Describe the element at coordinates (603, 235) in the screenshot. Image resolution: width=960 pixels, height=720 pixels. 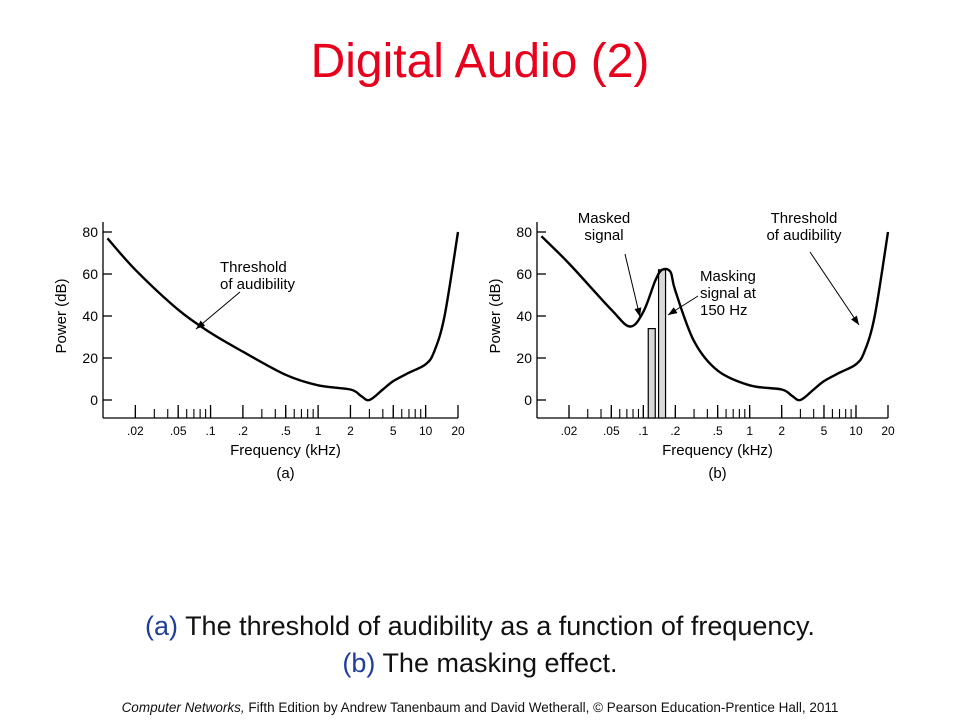
I see `annotation-label: signal` at that location.